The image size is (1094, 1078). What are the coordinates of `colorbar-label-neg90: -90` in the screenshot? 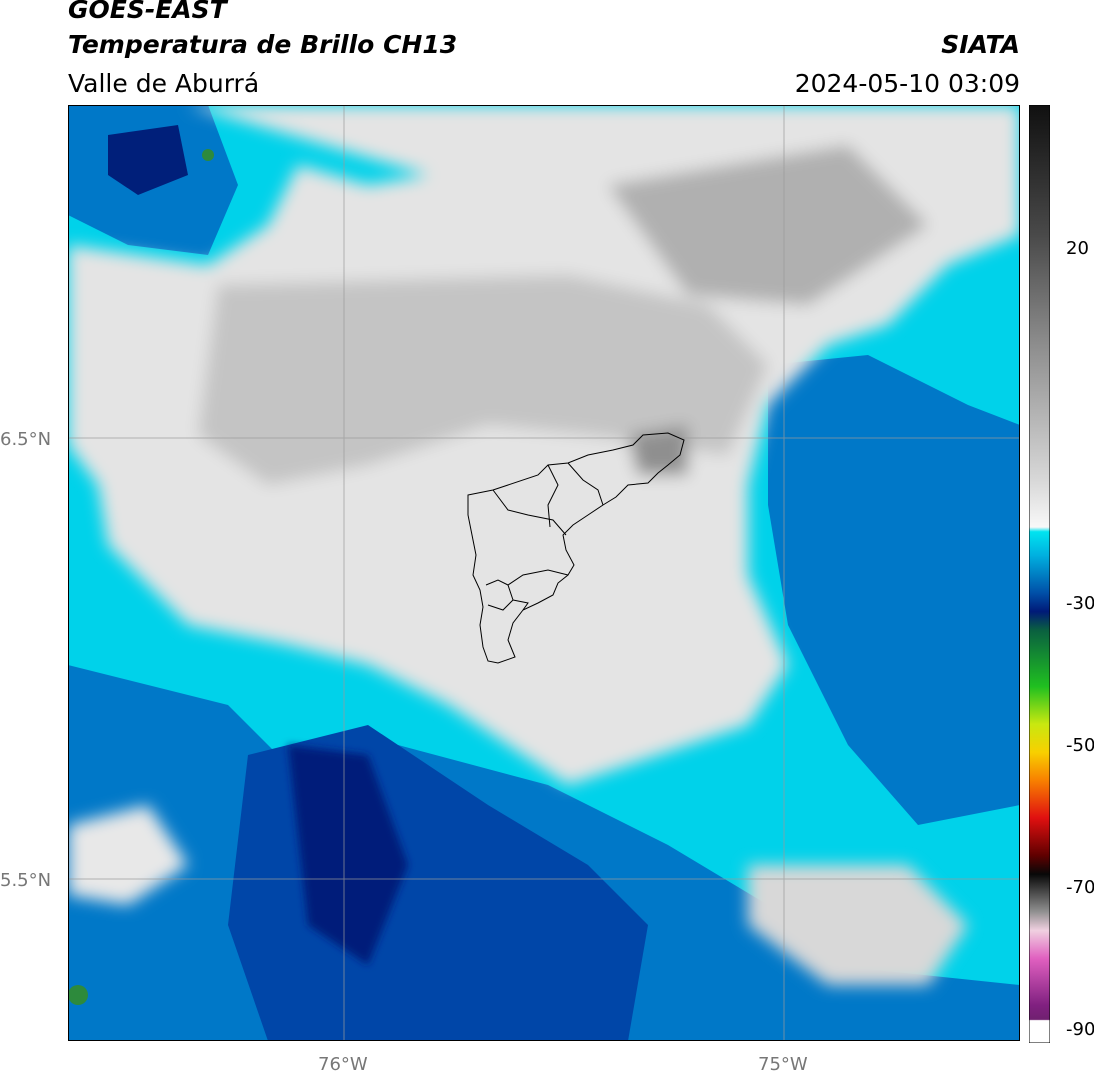 It's located at (1080, 1029).